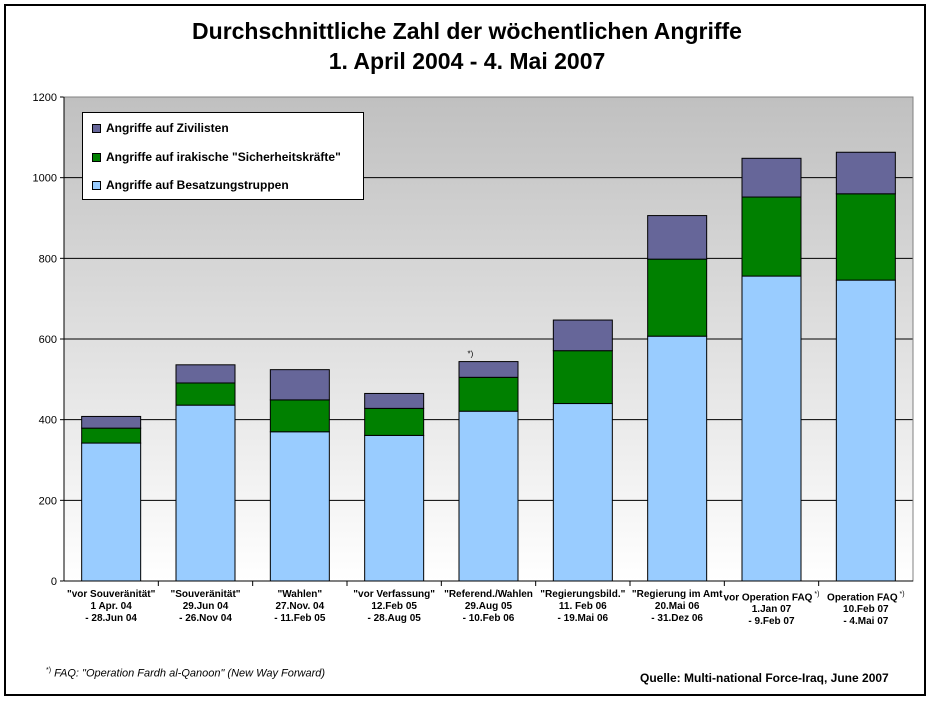  What do you see at coordinates (45, 98) in the screenshot?
I see `y-tick-label: 1200` at bounding box center [45, 98].